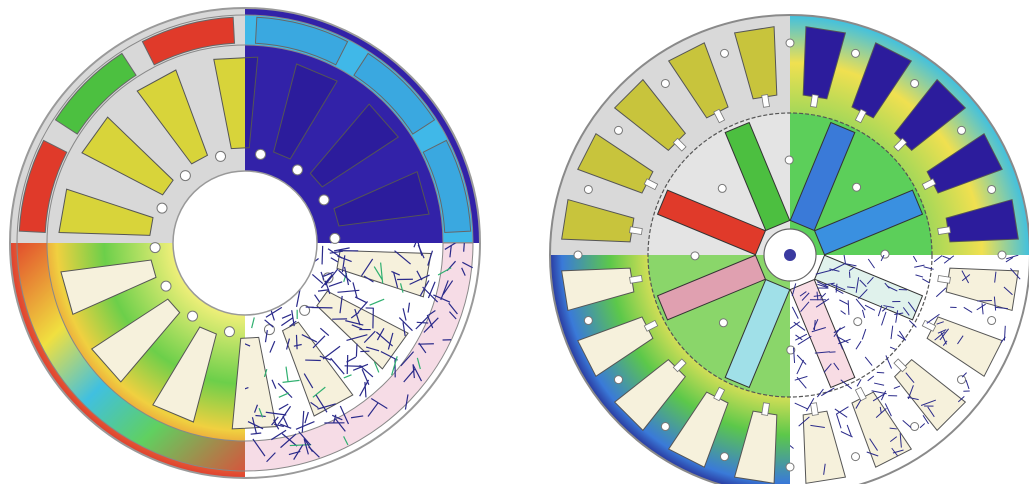 This screenshot has height=484, width=1029. I want to click on bore, so click(281, 206).